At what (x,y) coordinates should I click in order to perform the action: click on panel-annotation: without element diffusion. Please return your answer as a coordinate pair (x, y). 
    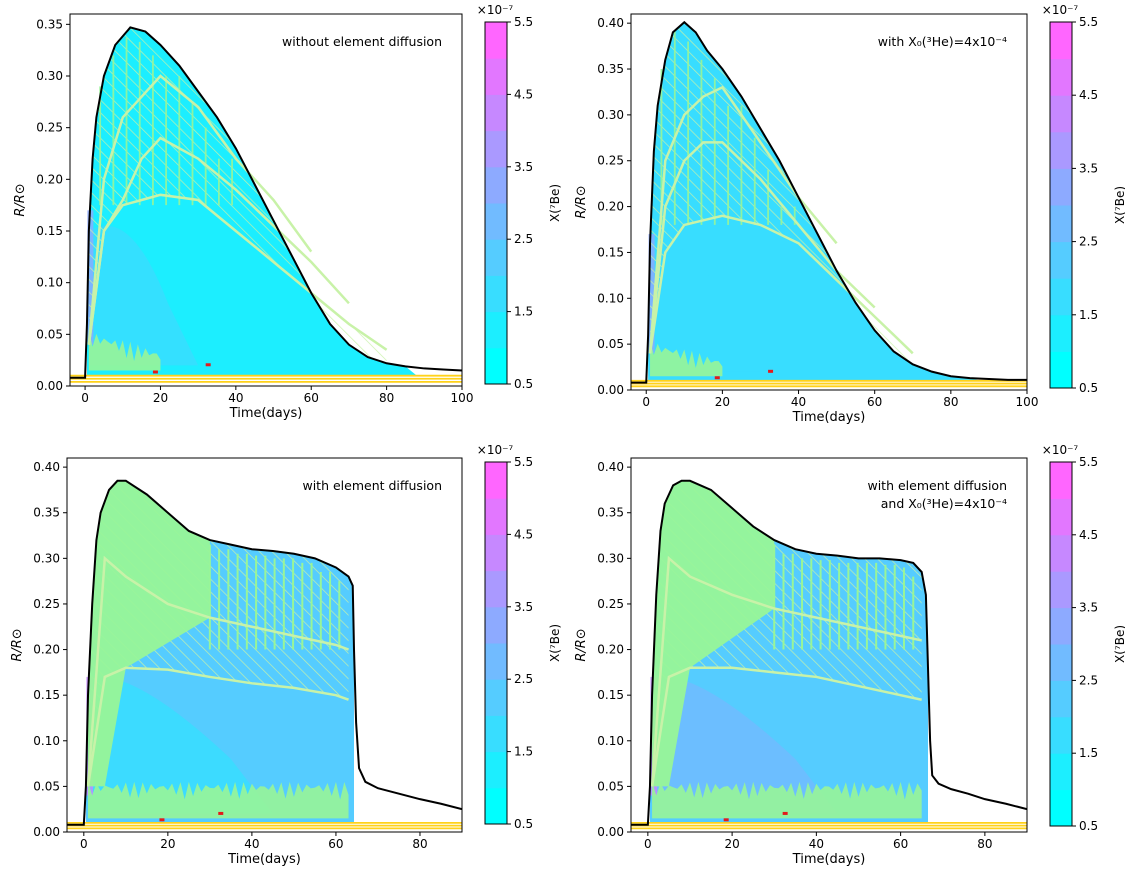
    Looking at the image, I should click on (362, 41).